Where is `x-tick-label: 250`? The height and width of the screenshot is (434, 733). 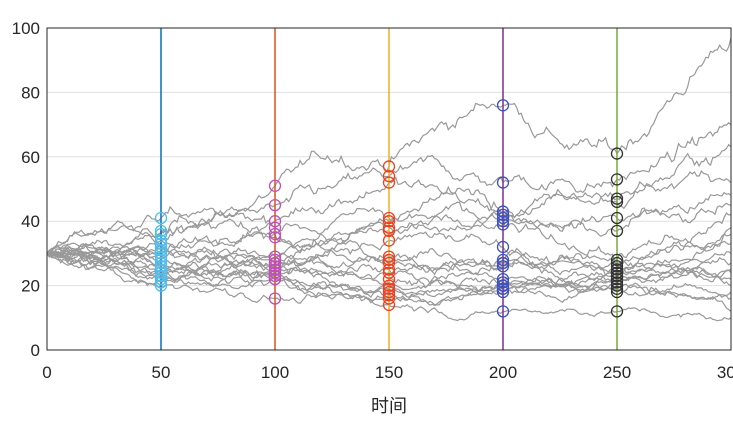 x-tick-label: 250 is located at coordinates (617, 372).